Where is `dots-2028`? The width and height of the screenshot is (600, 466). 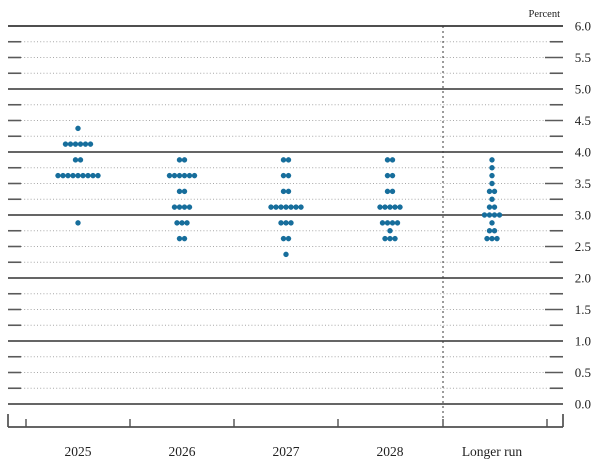
dots-2028 is located at coordinates (390, 199).